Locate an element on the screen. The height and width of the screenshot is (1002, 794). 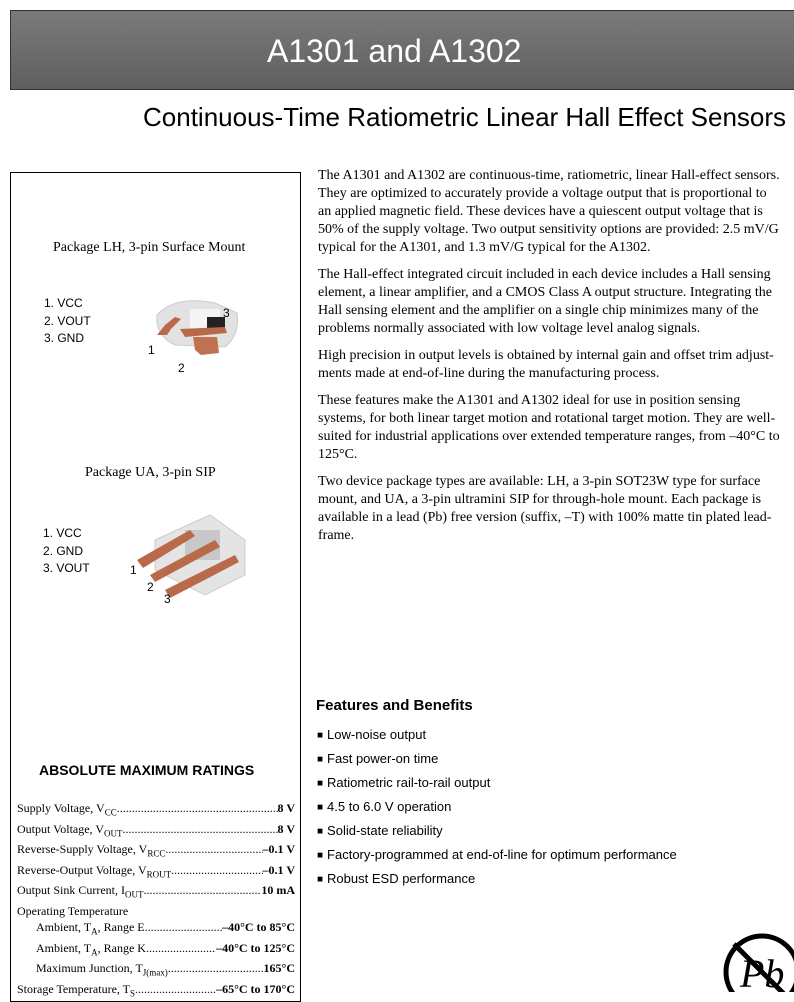
rating-row: Ambient, TA, Range K –40°C to 125°C is located at coordinates (156, 950).